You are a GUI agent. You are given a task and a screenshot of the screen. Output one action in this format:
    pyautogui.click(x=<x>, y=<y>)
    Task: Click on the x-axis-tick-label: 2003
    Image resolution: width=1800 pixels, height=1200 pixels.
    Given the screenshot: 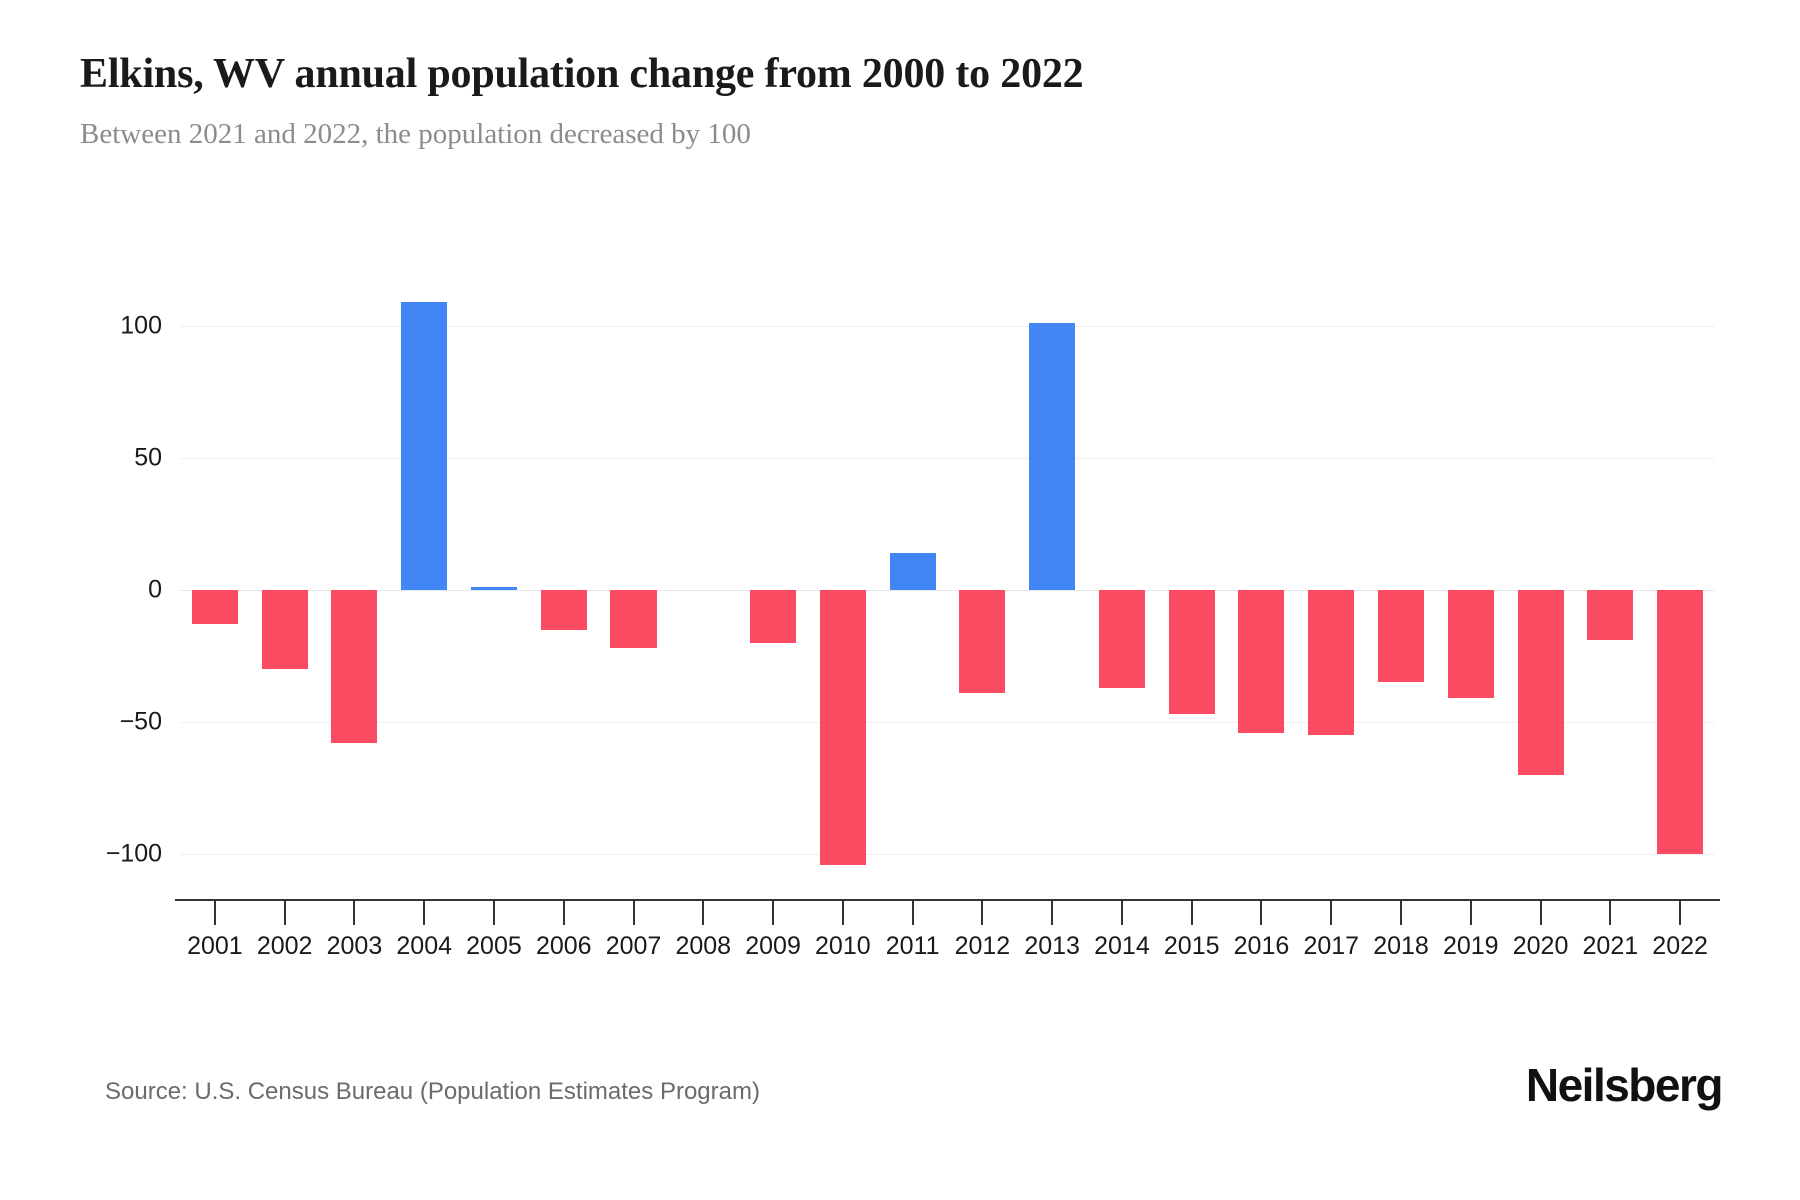 What is the action you would take?
    pyautogui.click(x=354, y=946)
    